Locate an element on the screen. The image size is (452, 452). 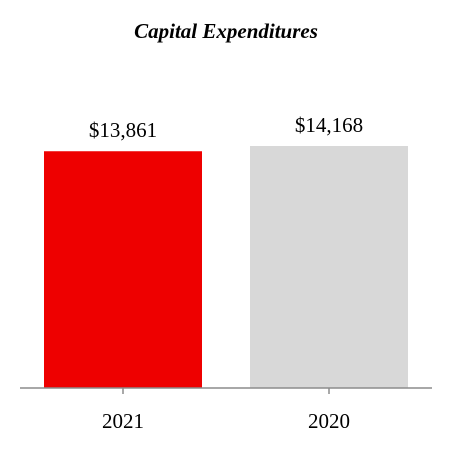
chart-title: Capital Expenditures is located at coordinates (226, 31).